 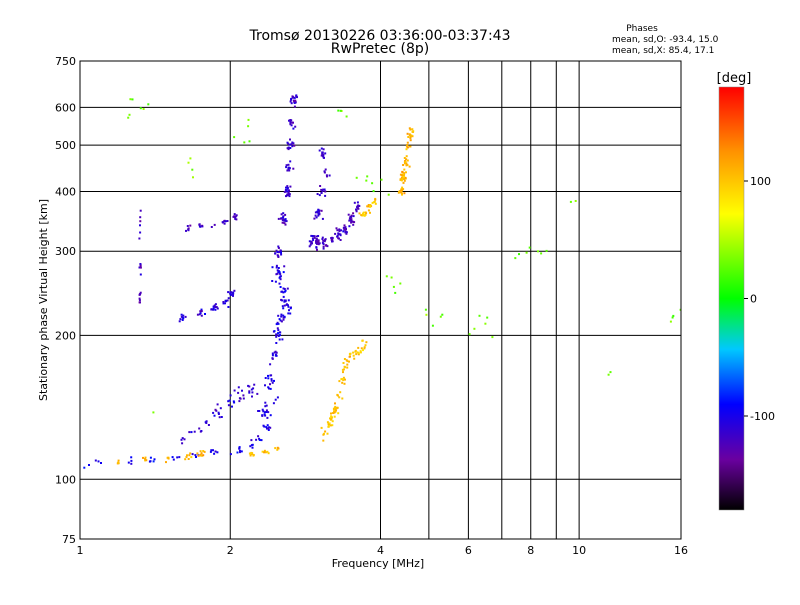 What do you see at coordinates (760, 181) in the screenshot?
I see `colorbar-tick-label: 100` at bounding box center [760, 181].